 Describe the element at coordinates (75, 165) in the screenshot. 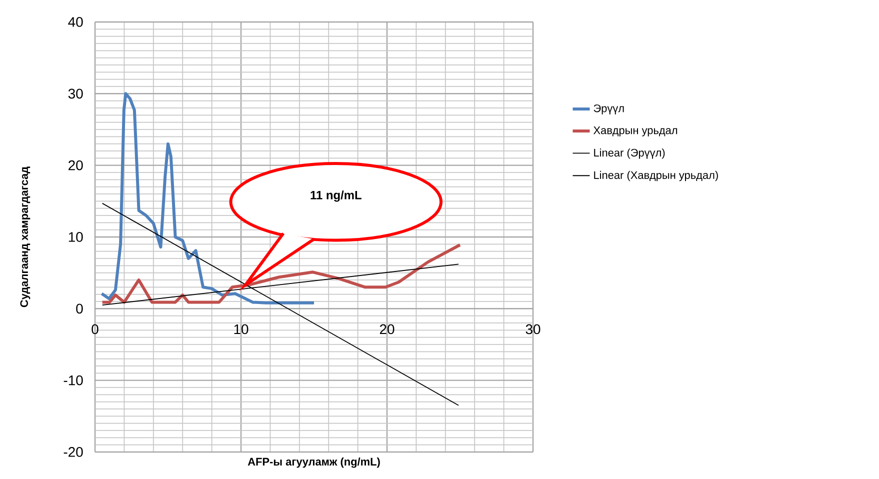

I see `y-tick-label: 20` at that location.